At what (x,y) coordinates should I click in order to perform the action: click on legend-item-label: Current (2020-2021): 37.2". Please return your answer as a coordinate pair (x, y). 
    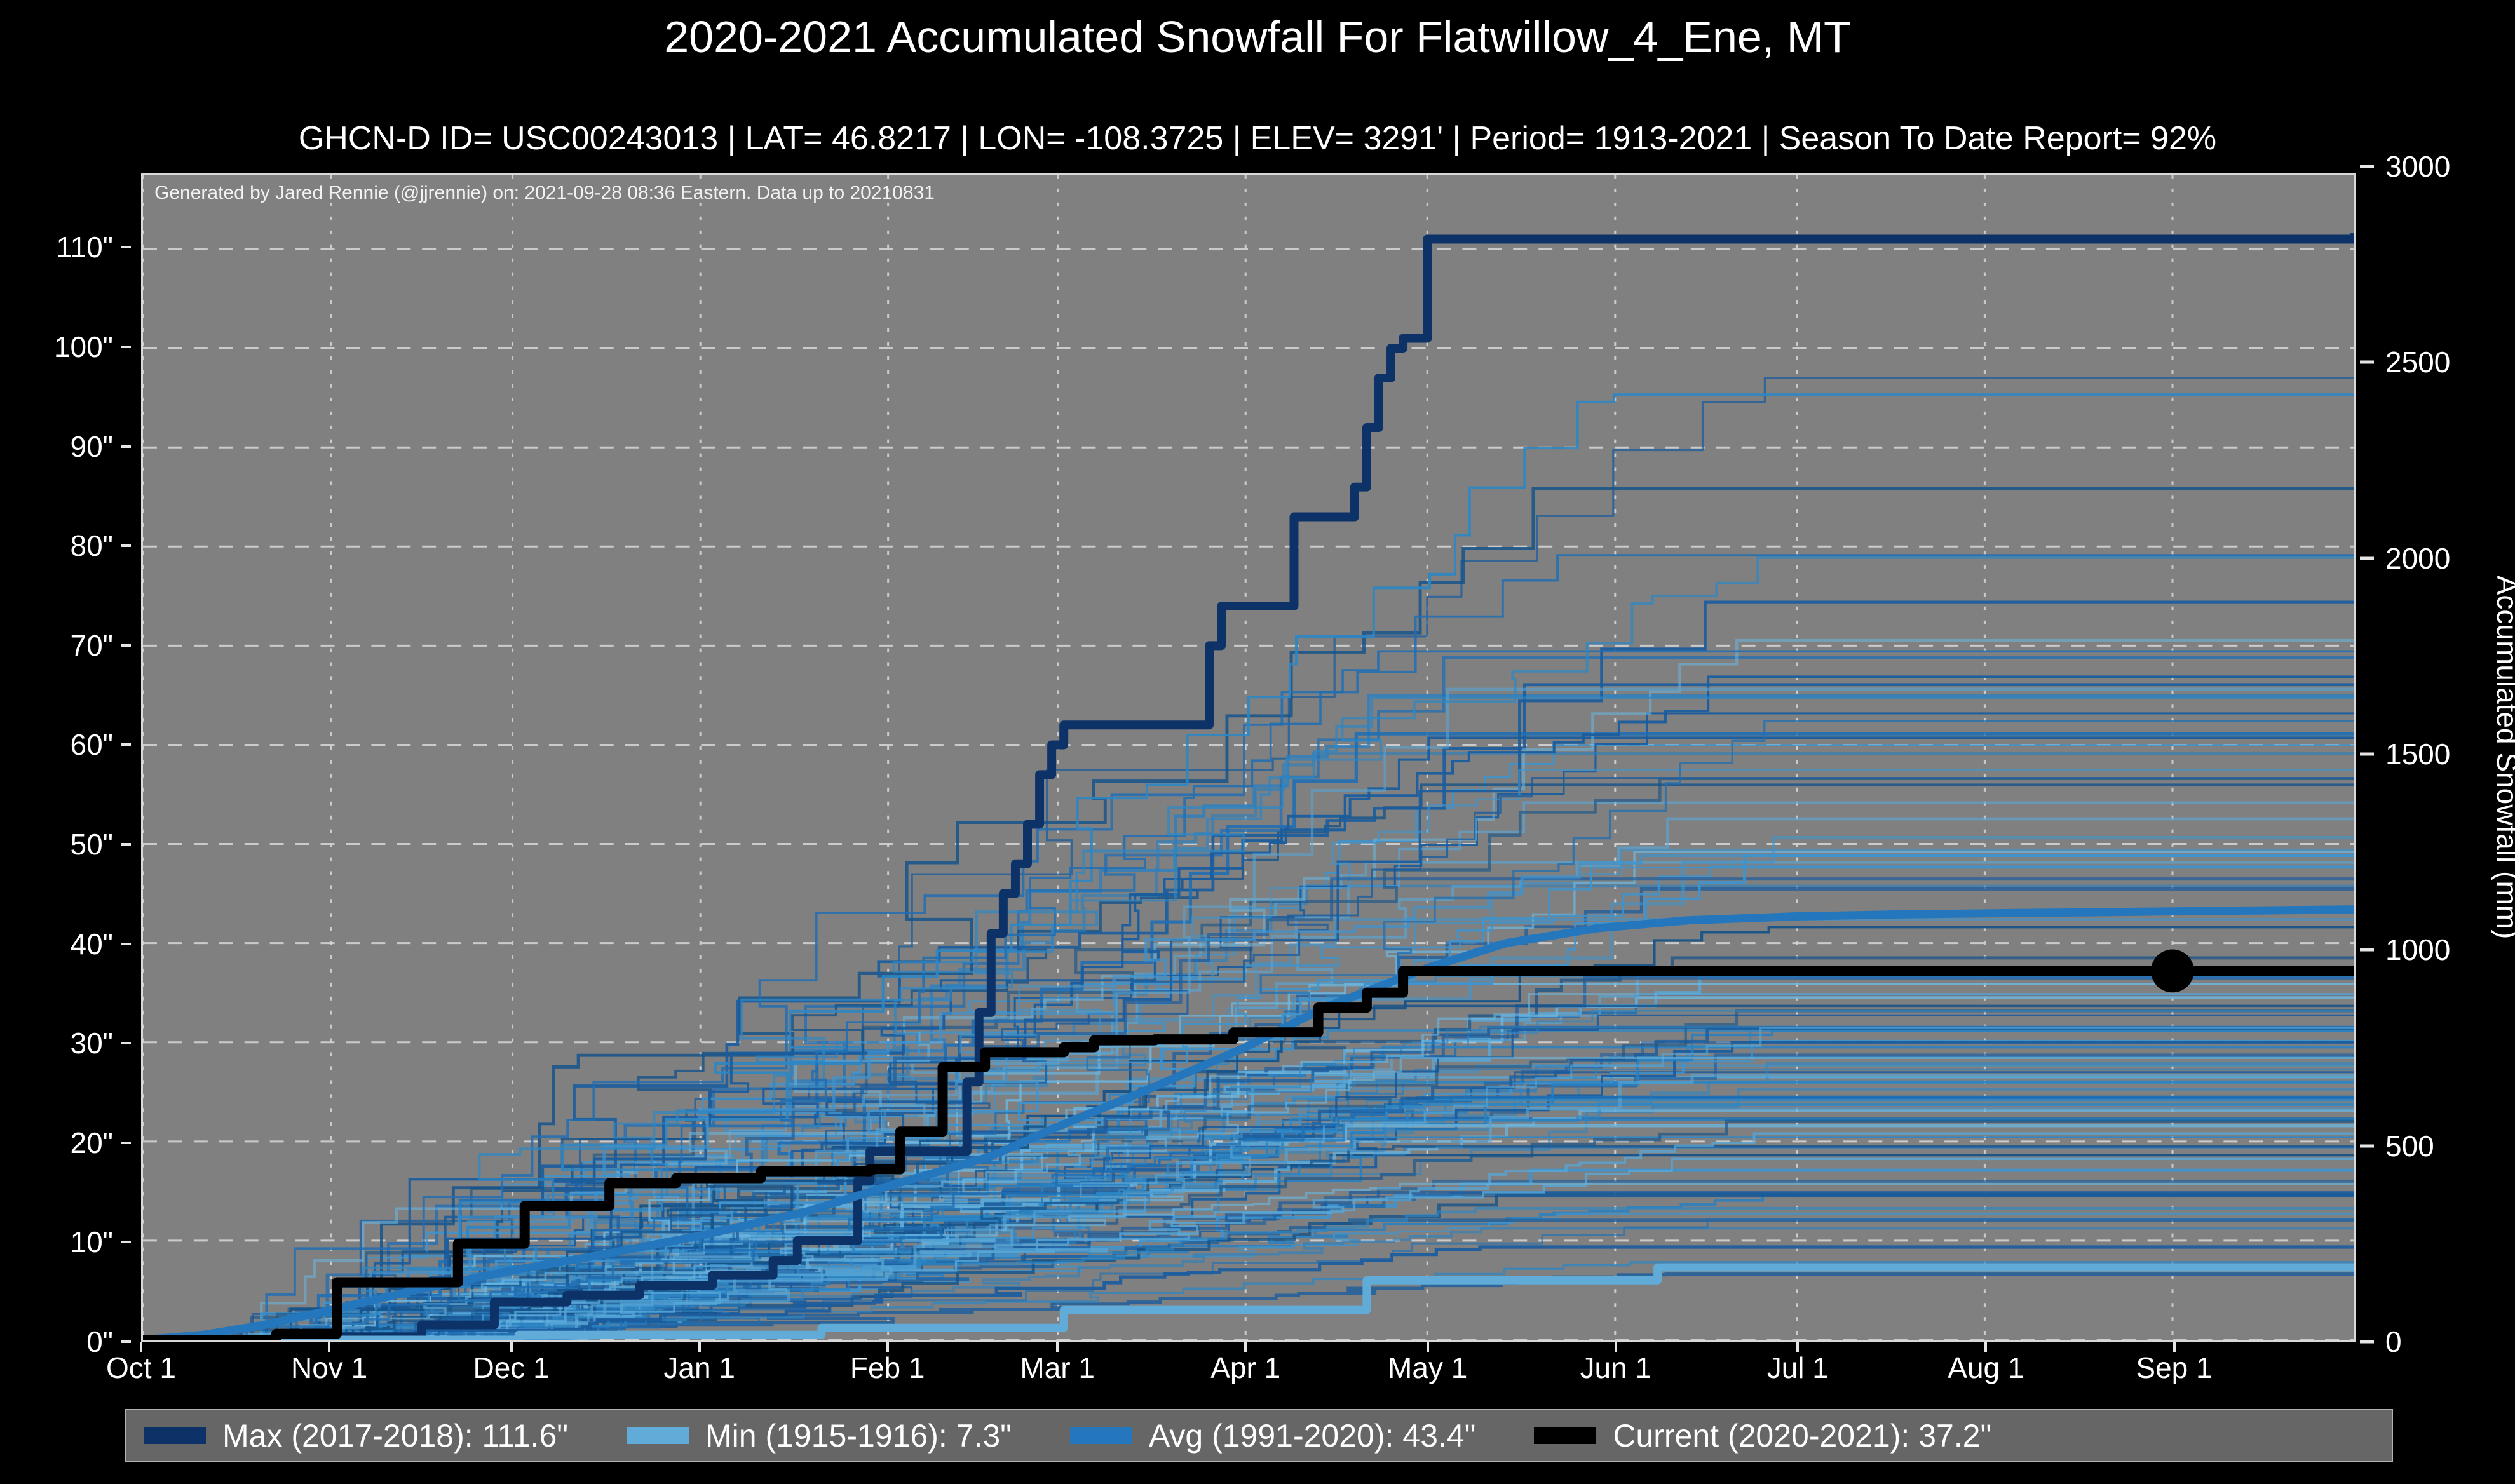
    Looking at the image, I should click on (1803, 1436).